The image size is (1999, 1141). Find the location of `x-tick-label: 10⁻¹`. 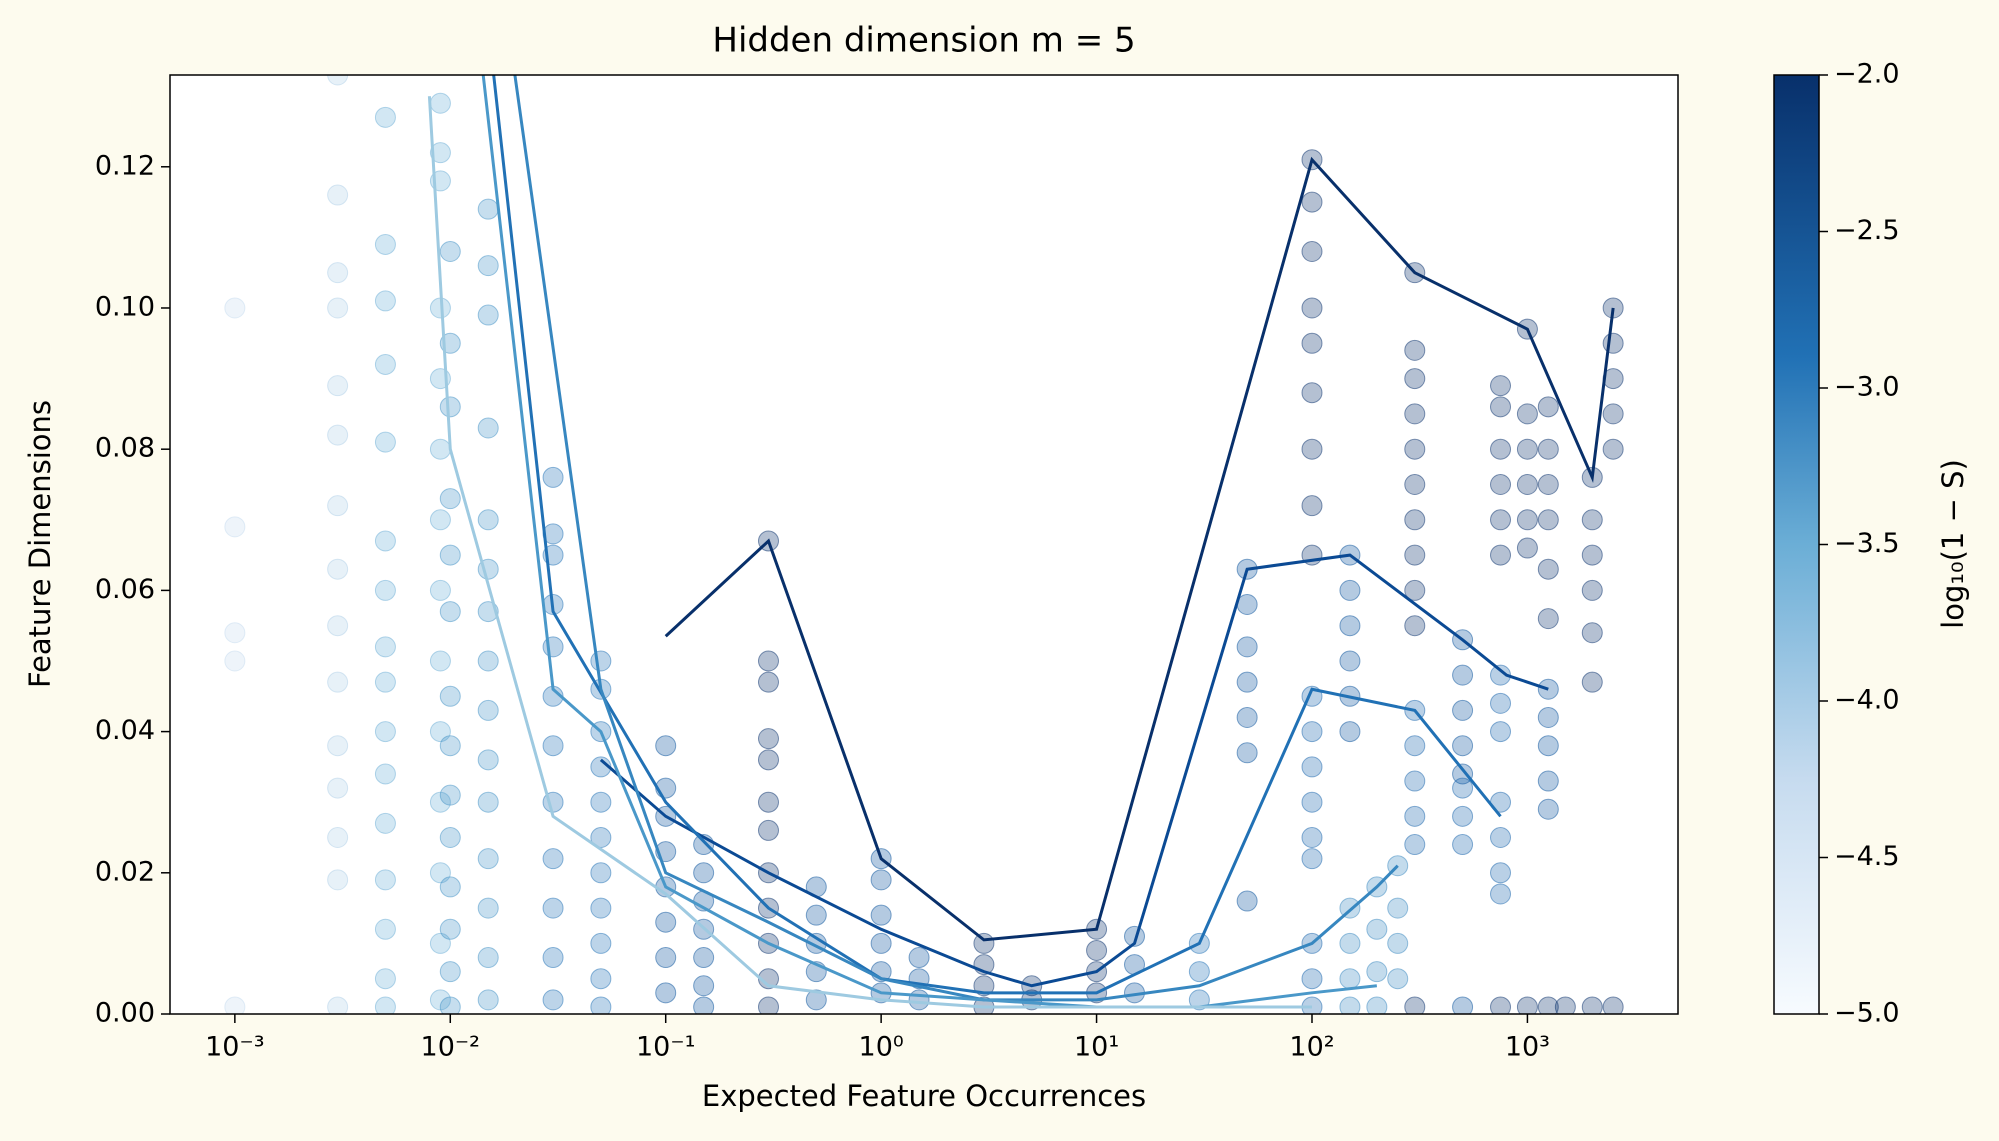

x-tick-label: 10⁻¹ is located at coordinates (665, 1047).